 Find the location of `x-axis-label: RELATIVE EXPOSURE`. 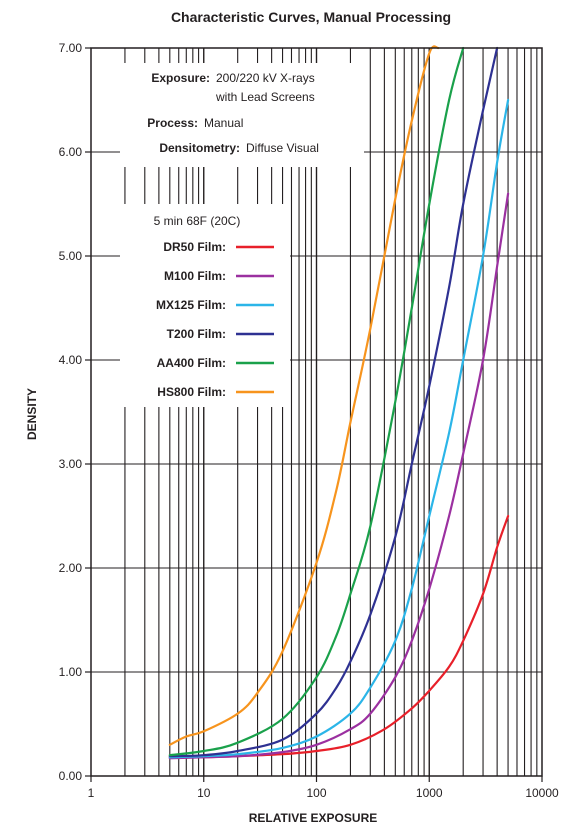

x-axis-label: RELATIVE EXPOSURE is located at coordinates (313, 818).